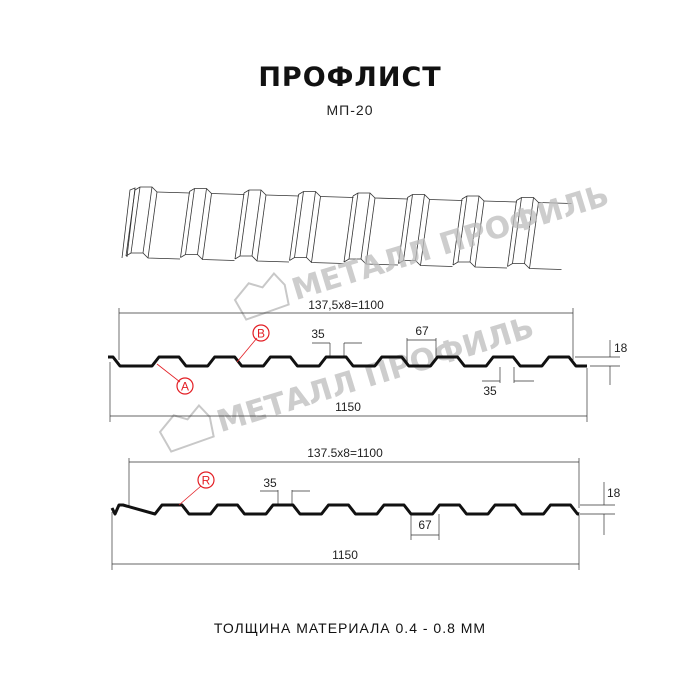  I want to click on pitch-dimension: 137,5x8=1100, so click(346, 305).